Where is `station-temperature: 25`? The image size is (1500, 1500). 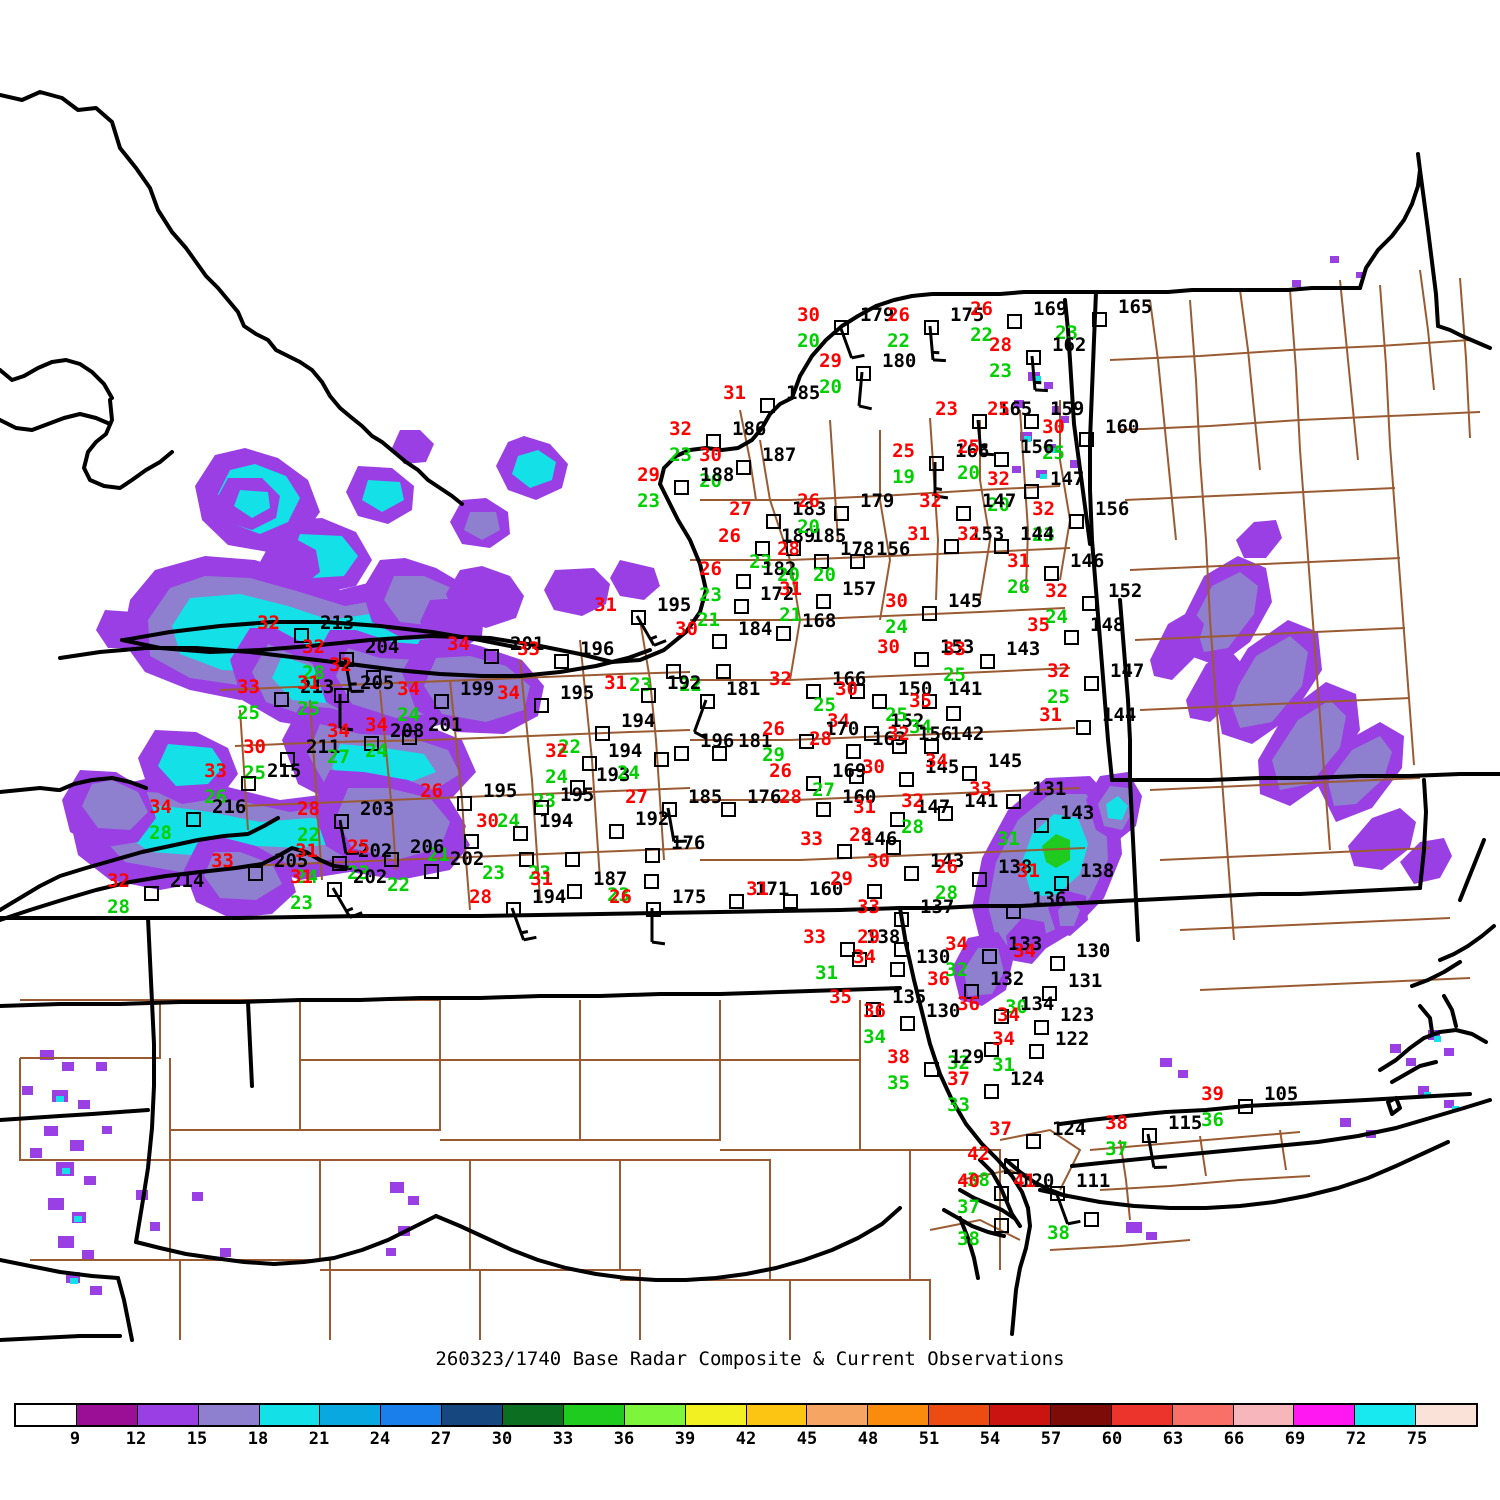
station-temperature: 25 is located at coordinates (998, 409).